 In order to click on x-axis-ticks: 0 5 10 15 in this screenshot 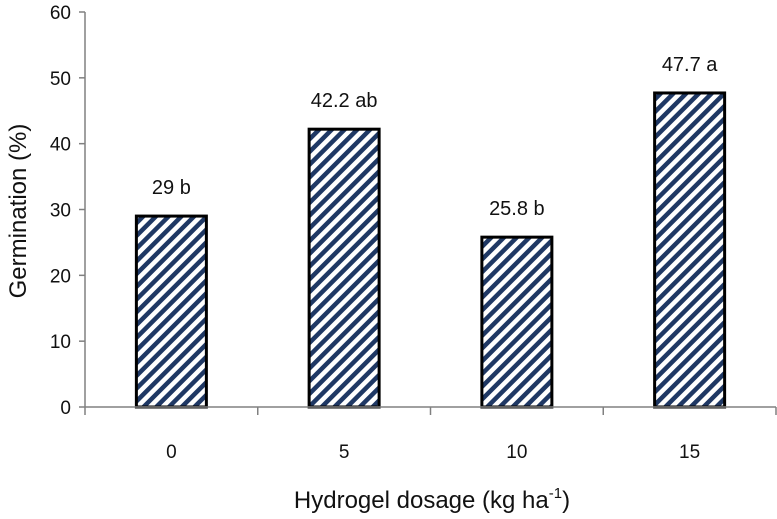, I will do `click(430, 435)`.